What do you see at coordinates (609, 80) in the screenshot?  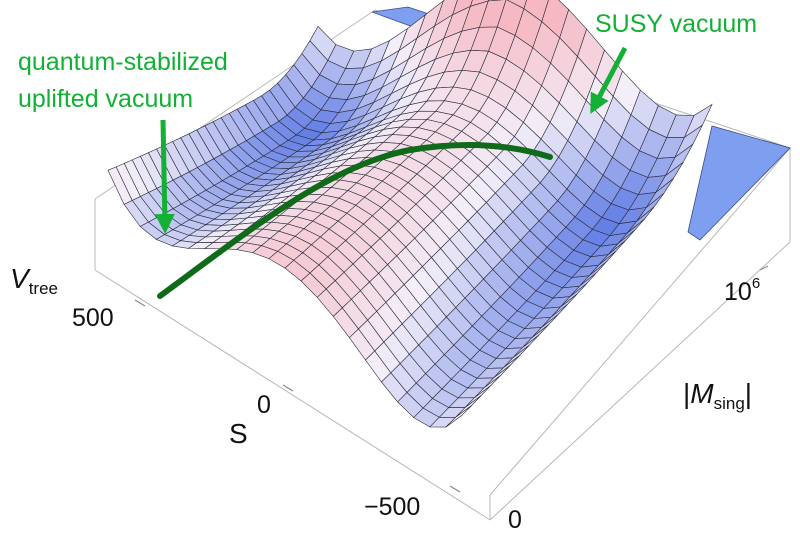 I see `susy-vacuum-arrow` at bounding box center [609, 80].